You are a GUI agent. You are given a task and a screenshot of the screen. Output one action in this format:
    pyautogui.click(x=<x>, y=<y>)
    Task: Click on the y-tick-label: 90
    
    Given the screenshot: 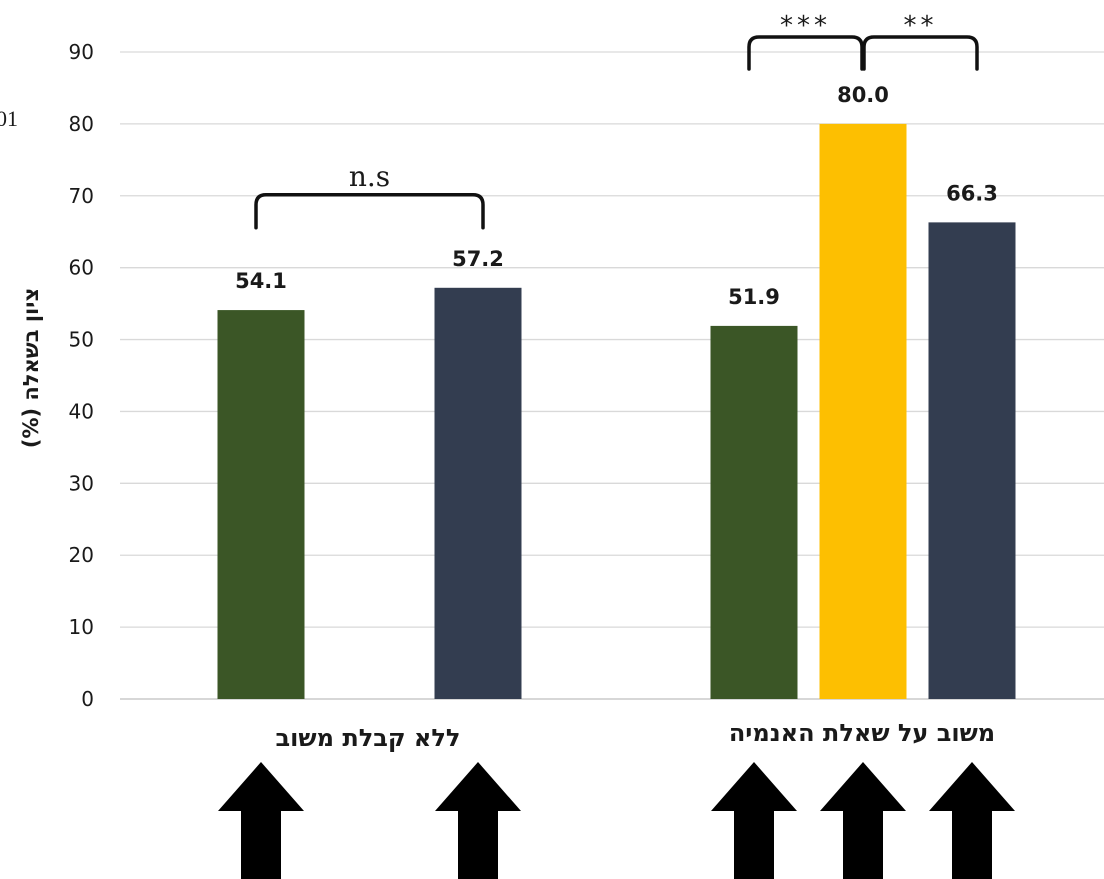 What is the action you would take?
    pyautogui.click(x=81, y=52)
    